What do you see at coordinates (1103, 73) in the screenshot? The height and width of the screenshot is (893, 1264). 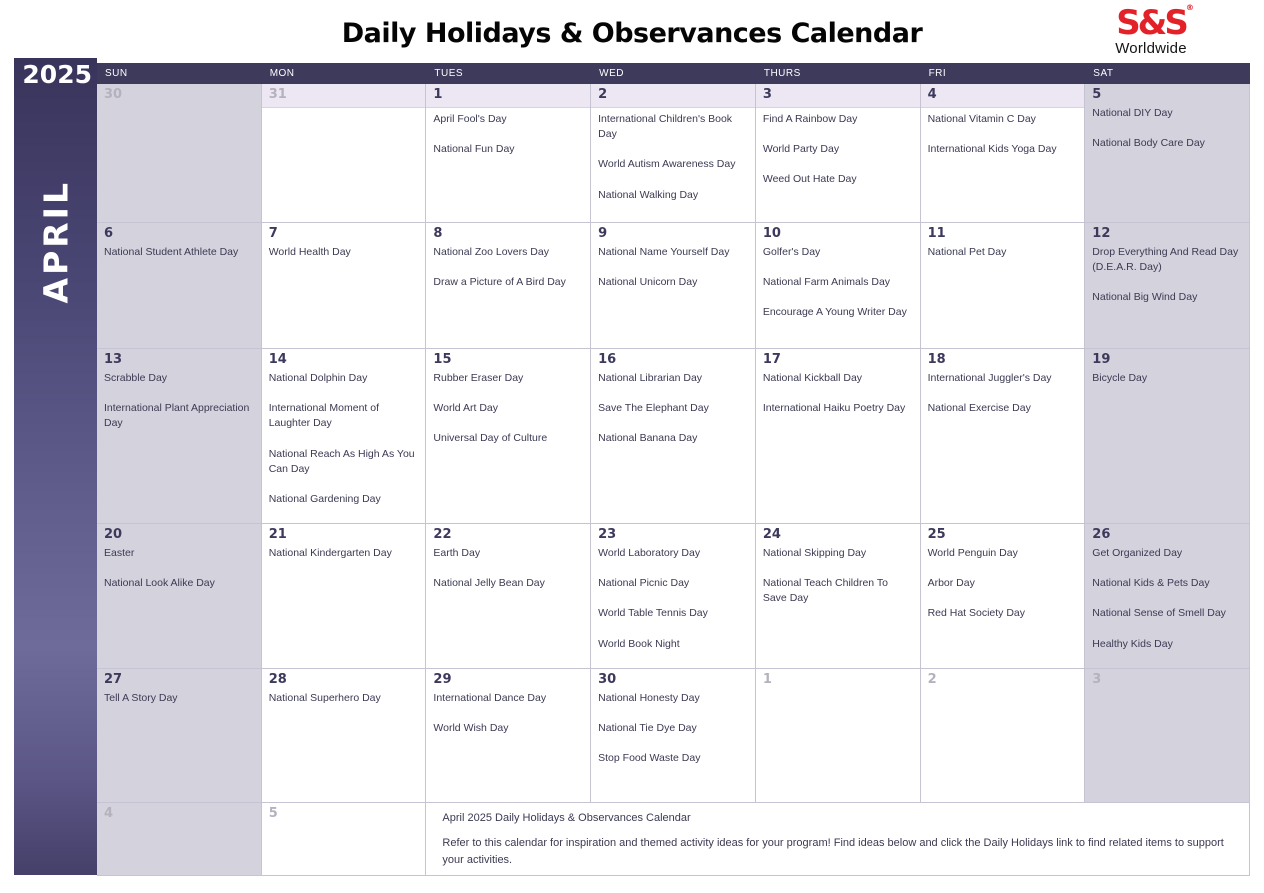 I see `dow-sat: SAT` at bounding box center [1103, 73].